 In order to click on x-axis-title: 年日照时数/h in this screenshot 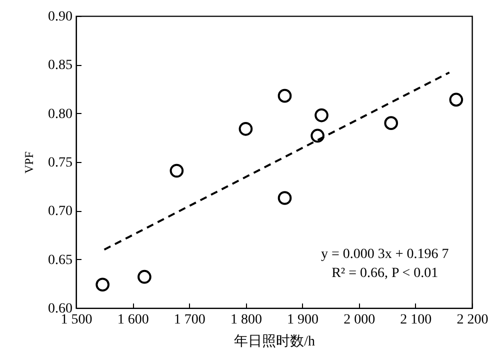, I will do `click(274, 342)`.